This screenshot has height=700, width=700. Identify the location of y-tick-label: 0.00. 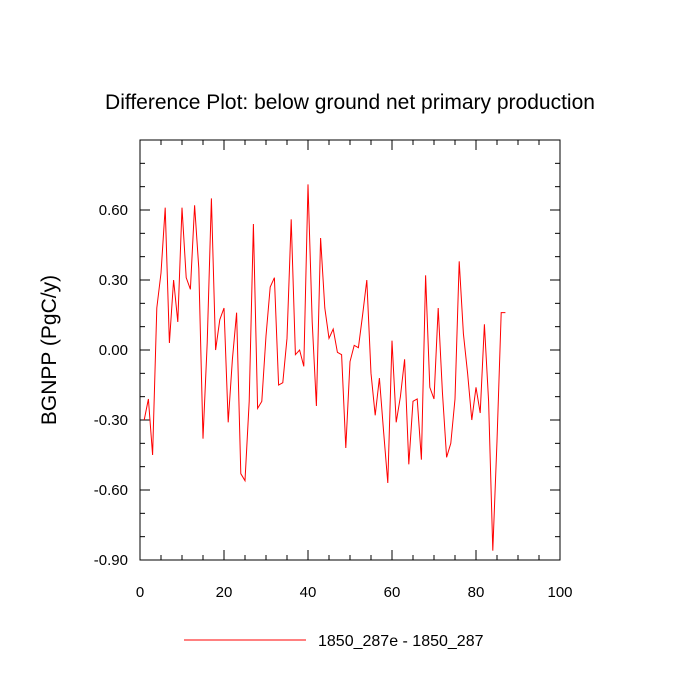
(113, 350).